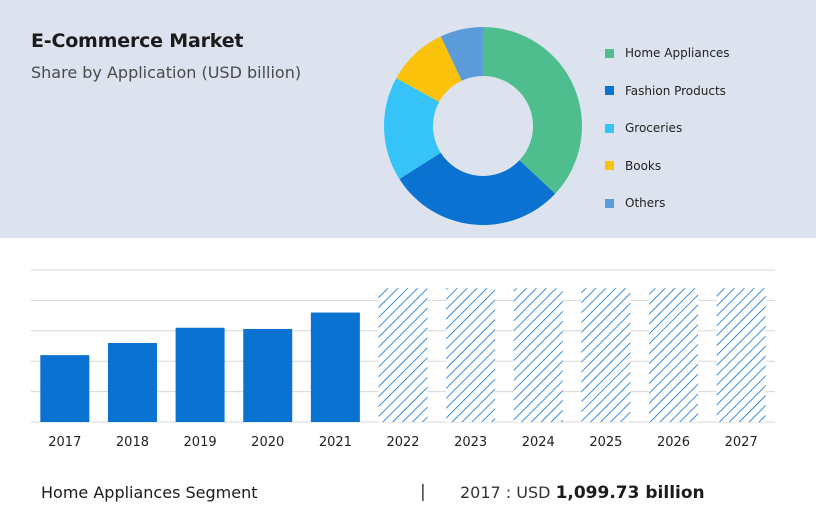  What do you see at coordinates (538, 355) in the screenshot?
I see `forecast-bar-2024` at bounding box center [538, 355].